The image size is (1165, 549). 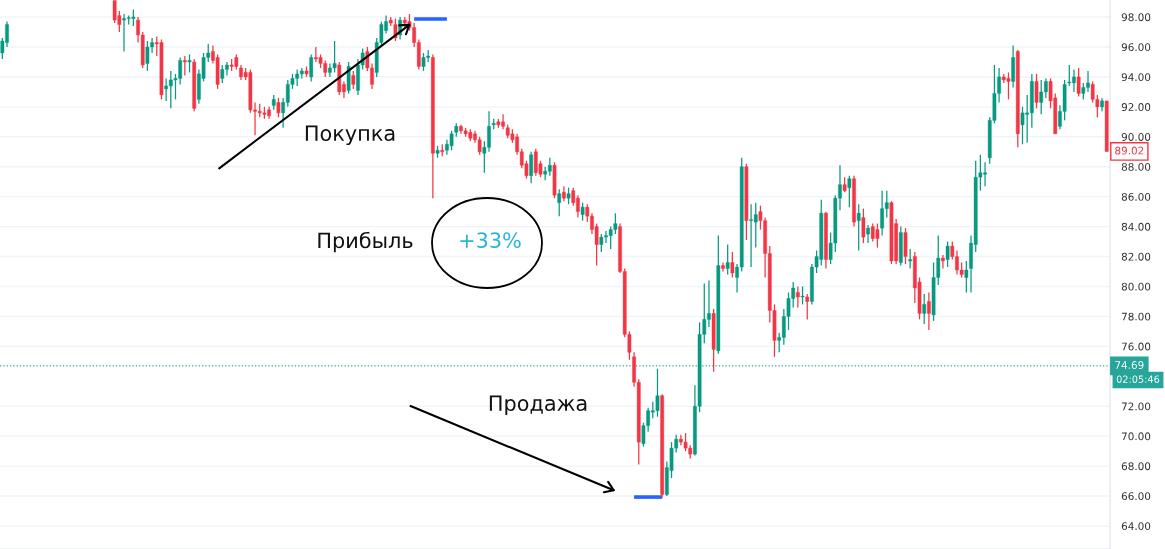 What do you see at coordinates (1136, 316) in the screenshot?
I see `y-tick-label: 78.00` at bounding box center [1136, 316].